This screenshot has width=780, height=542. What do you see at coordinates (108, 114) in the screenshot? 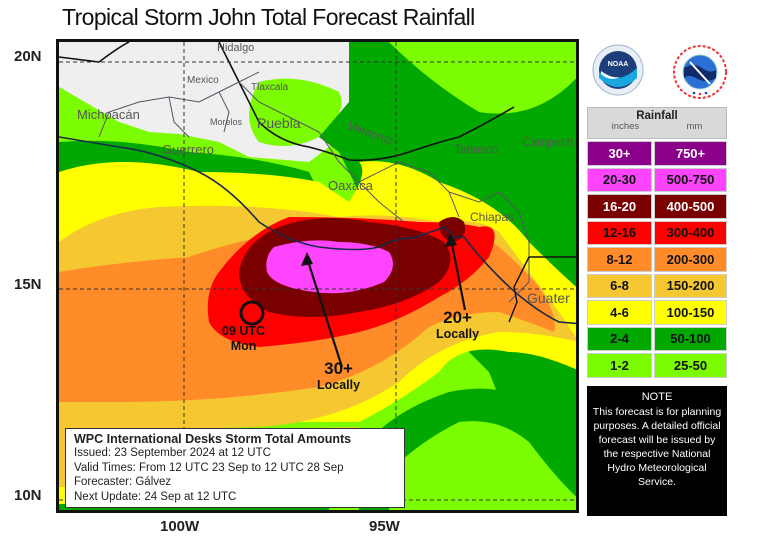
I see `region-label-michoacan: Michoacán` at bounding box center [108, 114].